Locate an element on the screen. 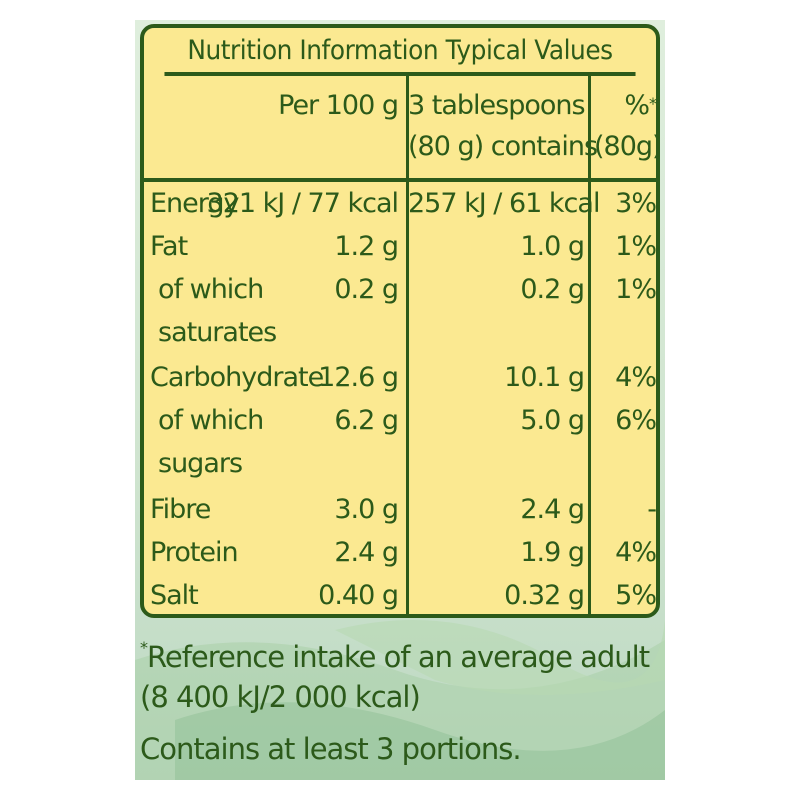  table-title: Nutrition Information Typical Values is located at coordinates (400, 52).